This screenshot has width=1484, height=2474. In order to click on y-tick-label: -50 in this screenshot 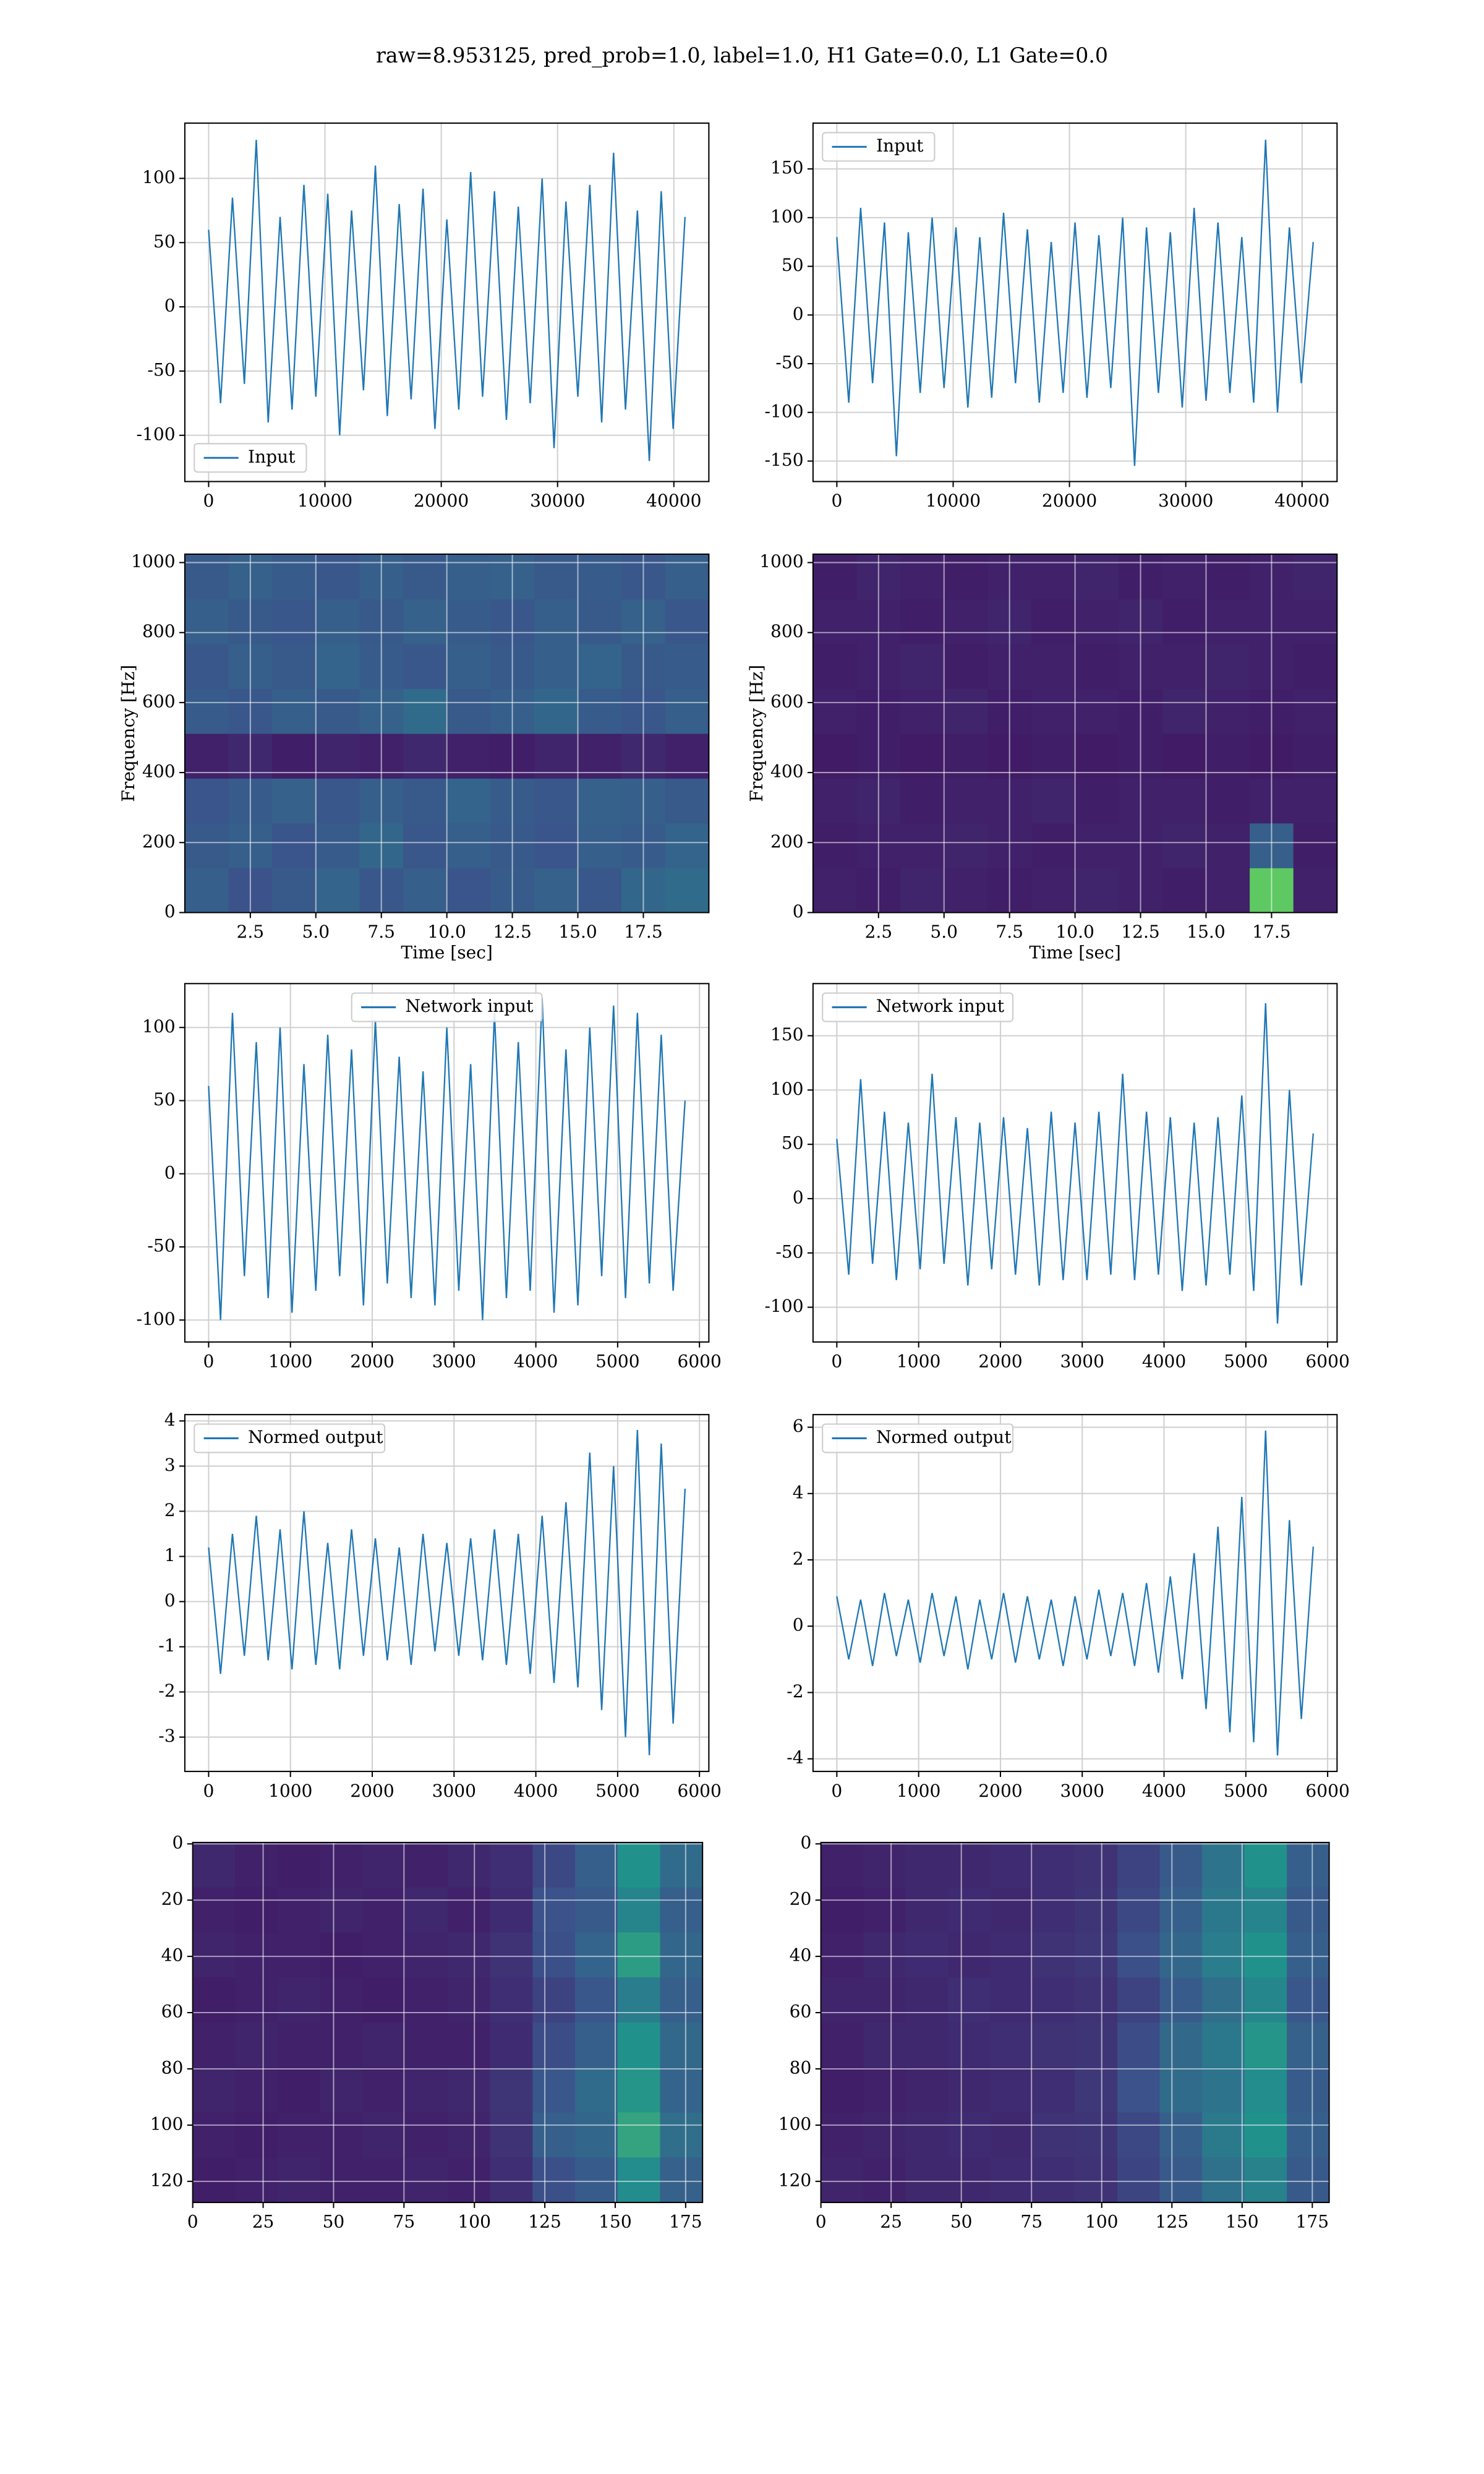, I will do `click(789, 363)`.